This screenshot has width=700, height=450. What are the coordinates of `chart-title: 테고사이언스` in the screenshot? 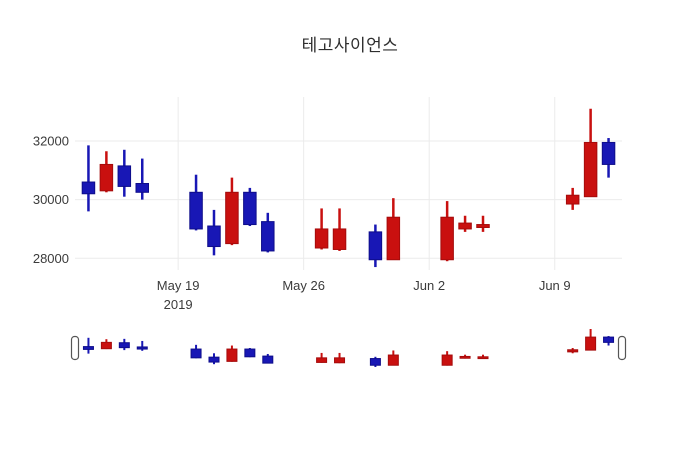 It's located at (350, 45).